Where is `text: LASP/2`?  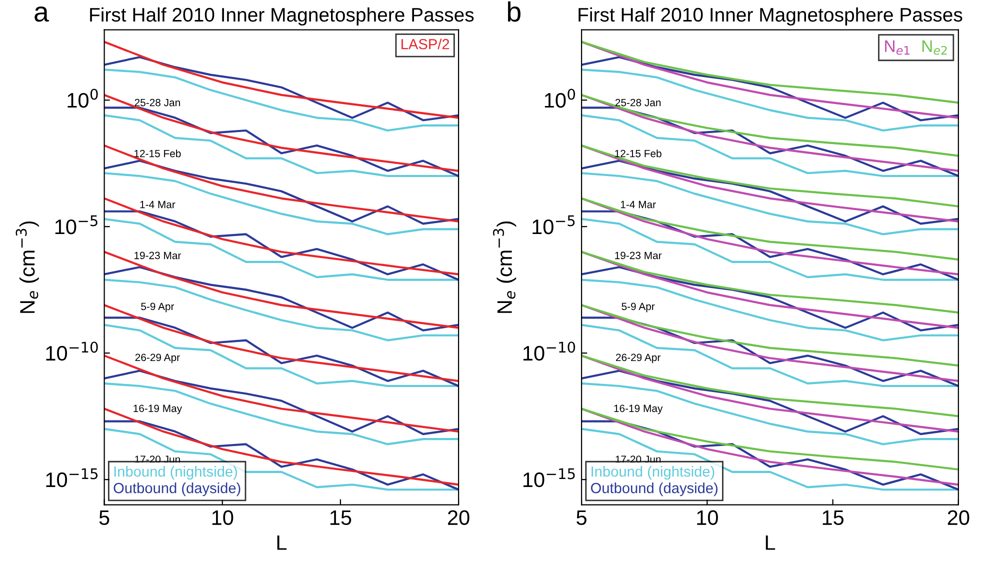 text: LASP/2 is located at coordinates (426, 44).